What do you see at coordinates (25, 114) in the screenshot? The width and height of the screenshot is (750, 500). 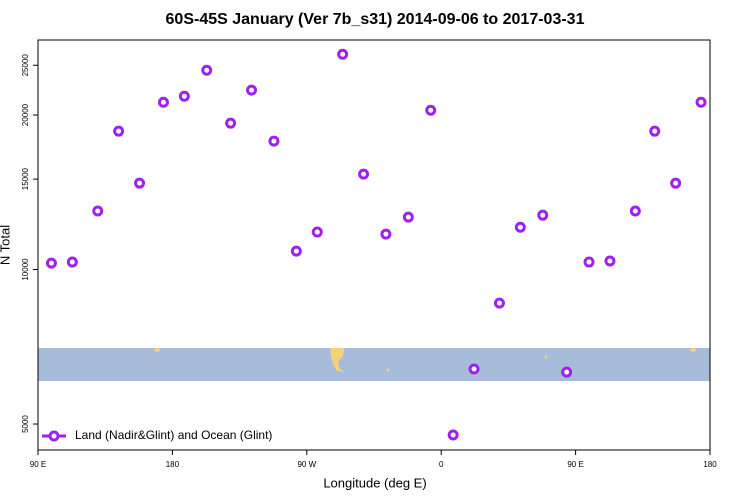 I see `y-tick-label: 20000` at bounding box center [25, 114].